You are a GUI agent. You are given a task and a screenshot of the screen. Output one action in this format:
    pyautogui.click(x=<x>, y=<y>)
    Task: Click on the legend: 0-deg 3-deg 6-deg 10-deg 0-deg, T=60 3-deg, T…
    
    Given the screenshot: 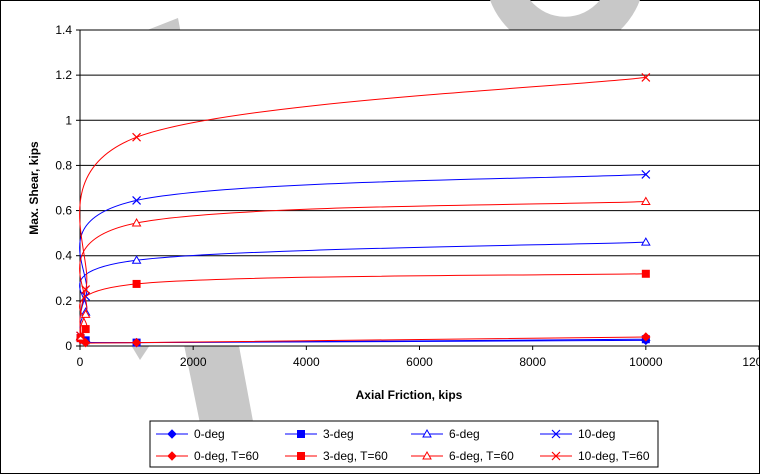 What is the action you would take?
    pyautogui.click(x=404, y=444)
    